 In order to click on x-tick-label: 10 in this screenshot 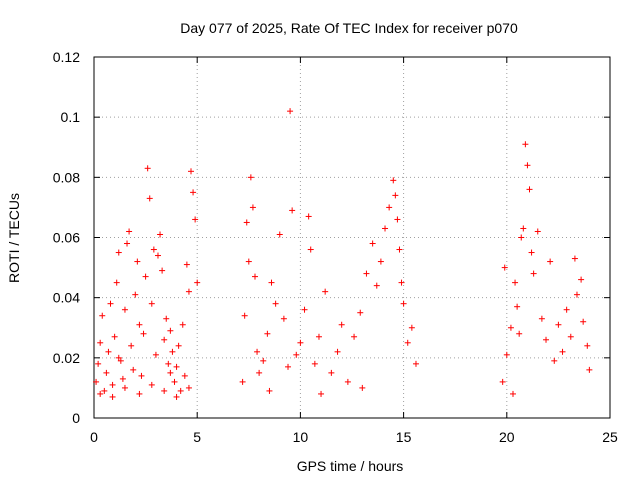, I will do `click(301, 437)`.